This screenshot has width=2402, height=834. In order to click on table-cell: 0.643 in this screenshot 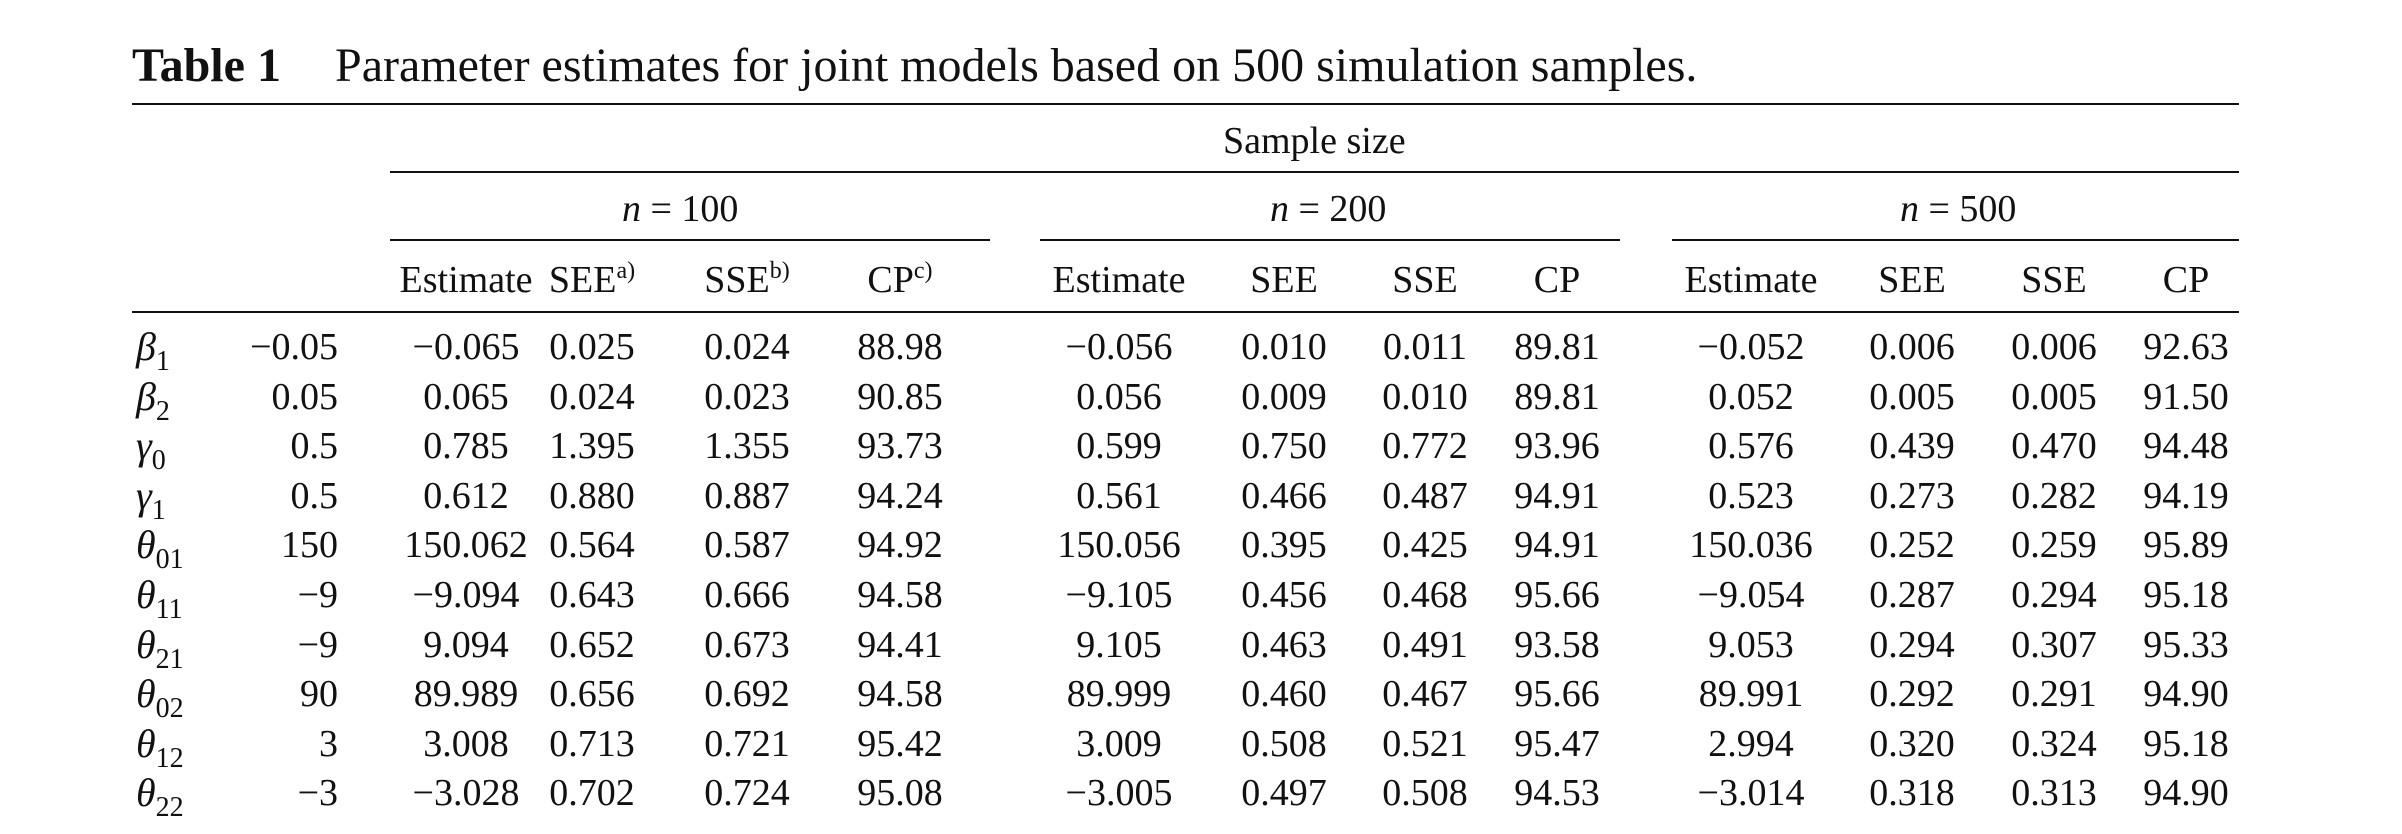, I will do `click(592, 595)`.